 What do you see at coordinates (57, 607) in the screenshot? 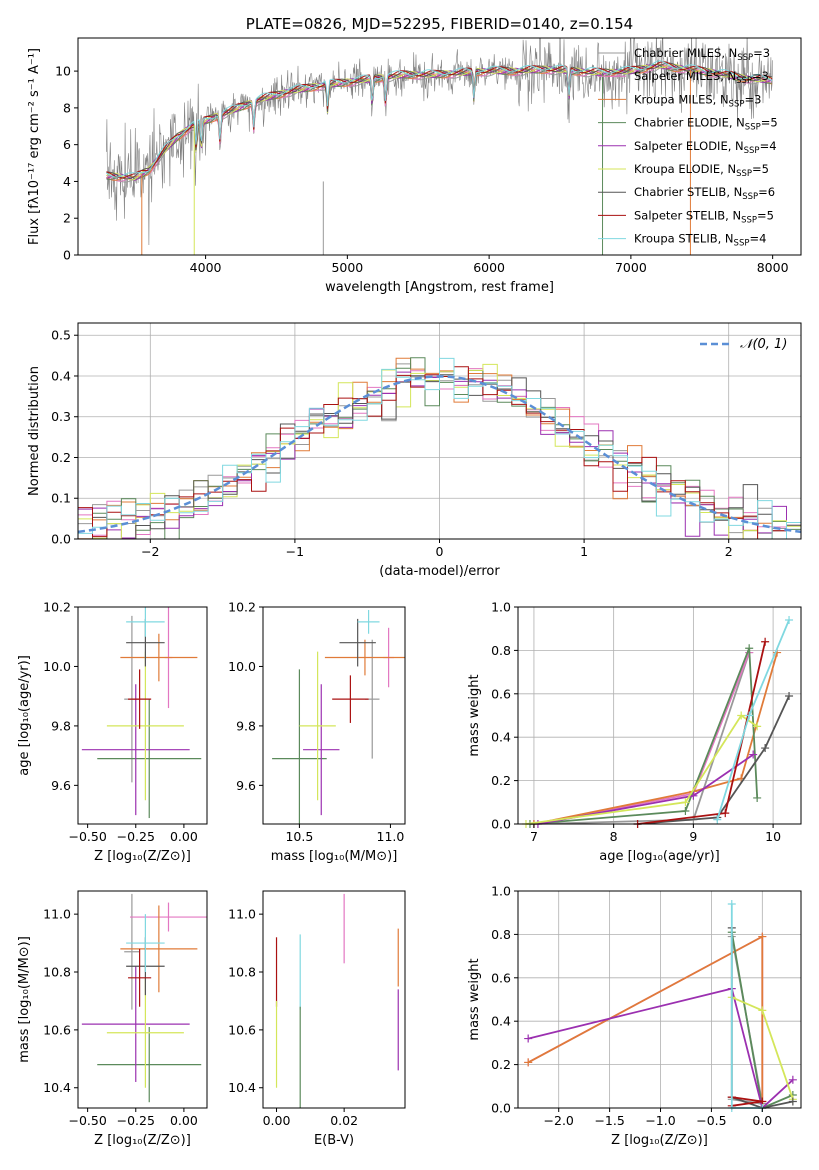
I see `y-tick-label: 10.2` at bounding box center [57, 607].